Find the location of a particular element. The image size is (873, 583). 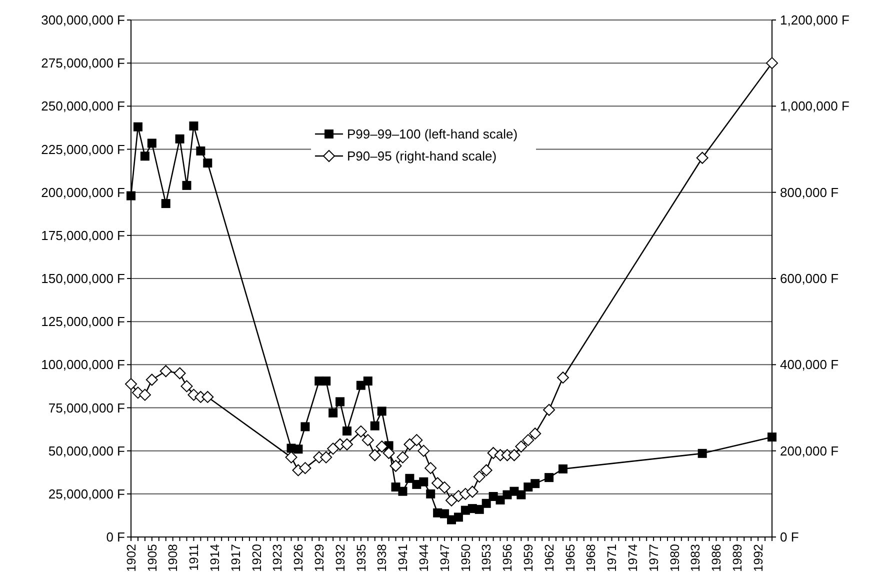

x-tick-label: 1926 is located at coordinates (299, 558).